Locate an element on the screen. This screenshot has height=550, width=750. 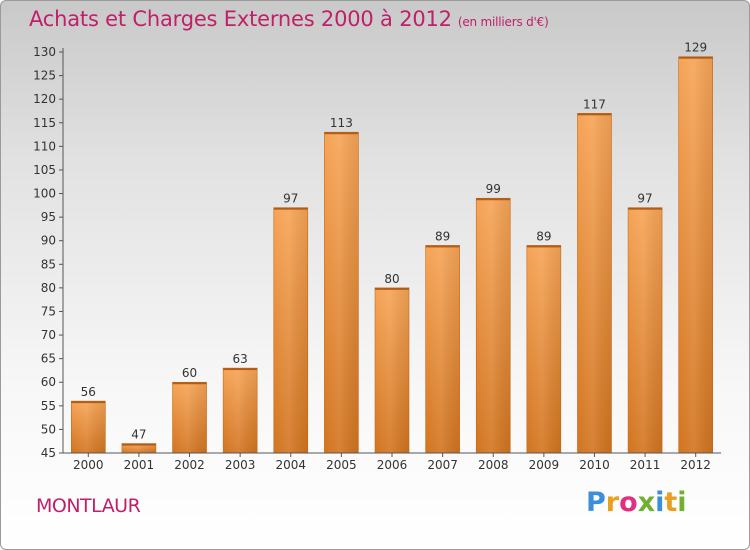
bar-2008 is located at coordinates (493, 325).